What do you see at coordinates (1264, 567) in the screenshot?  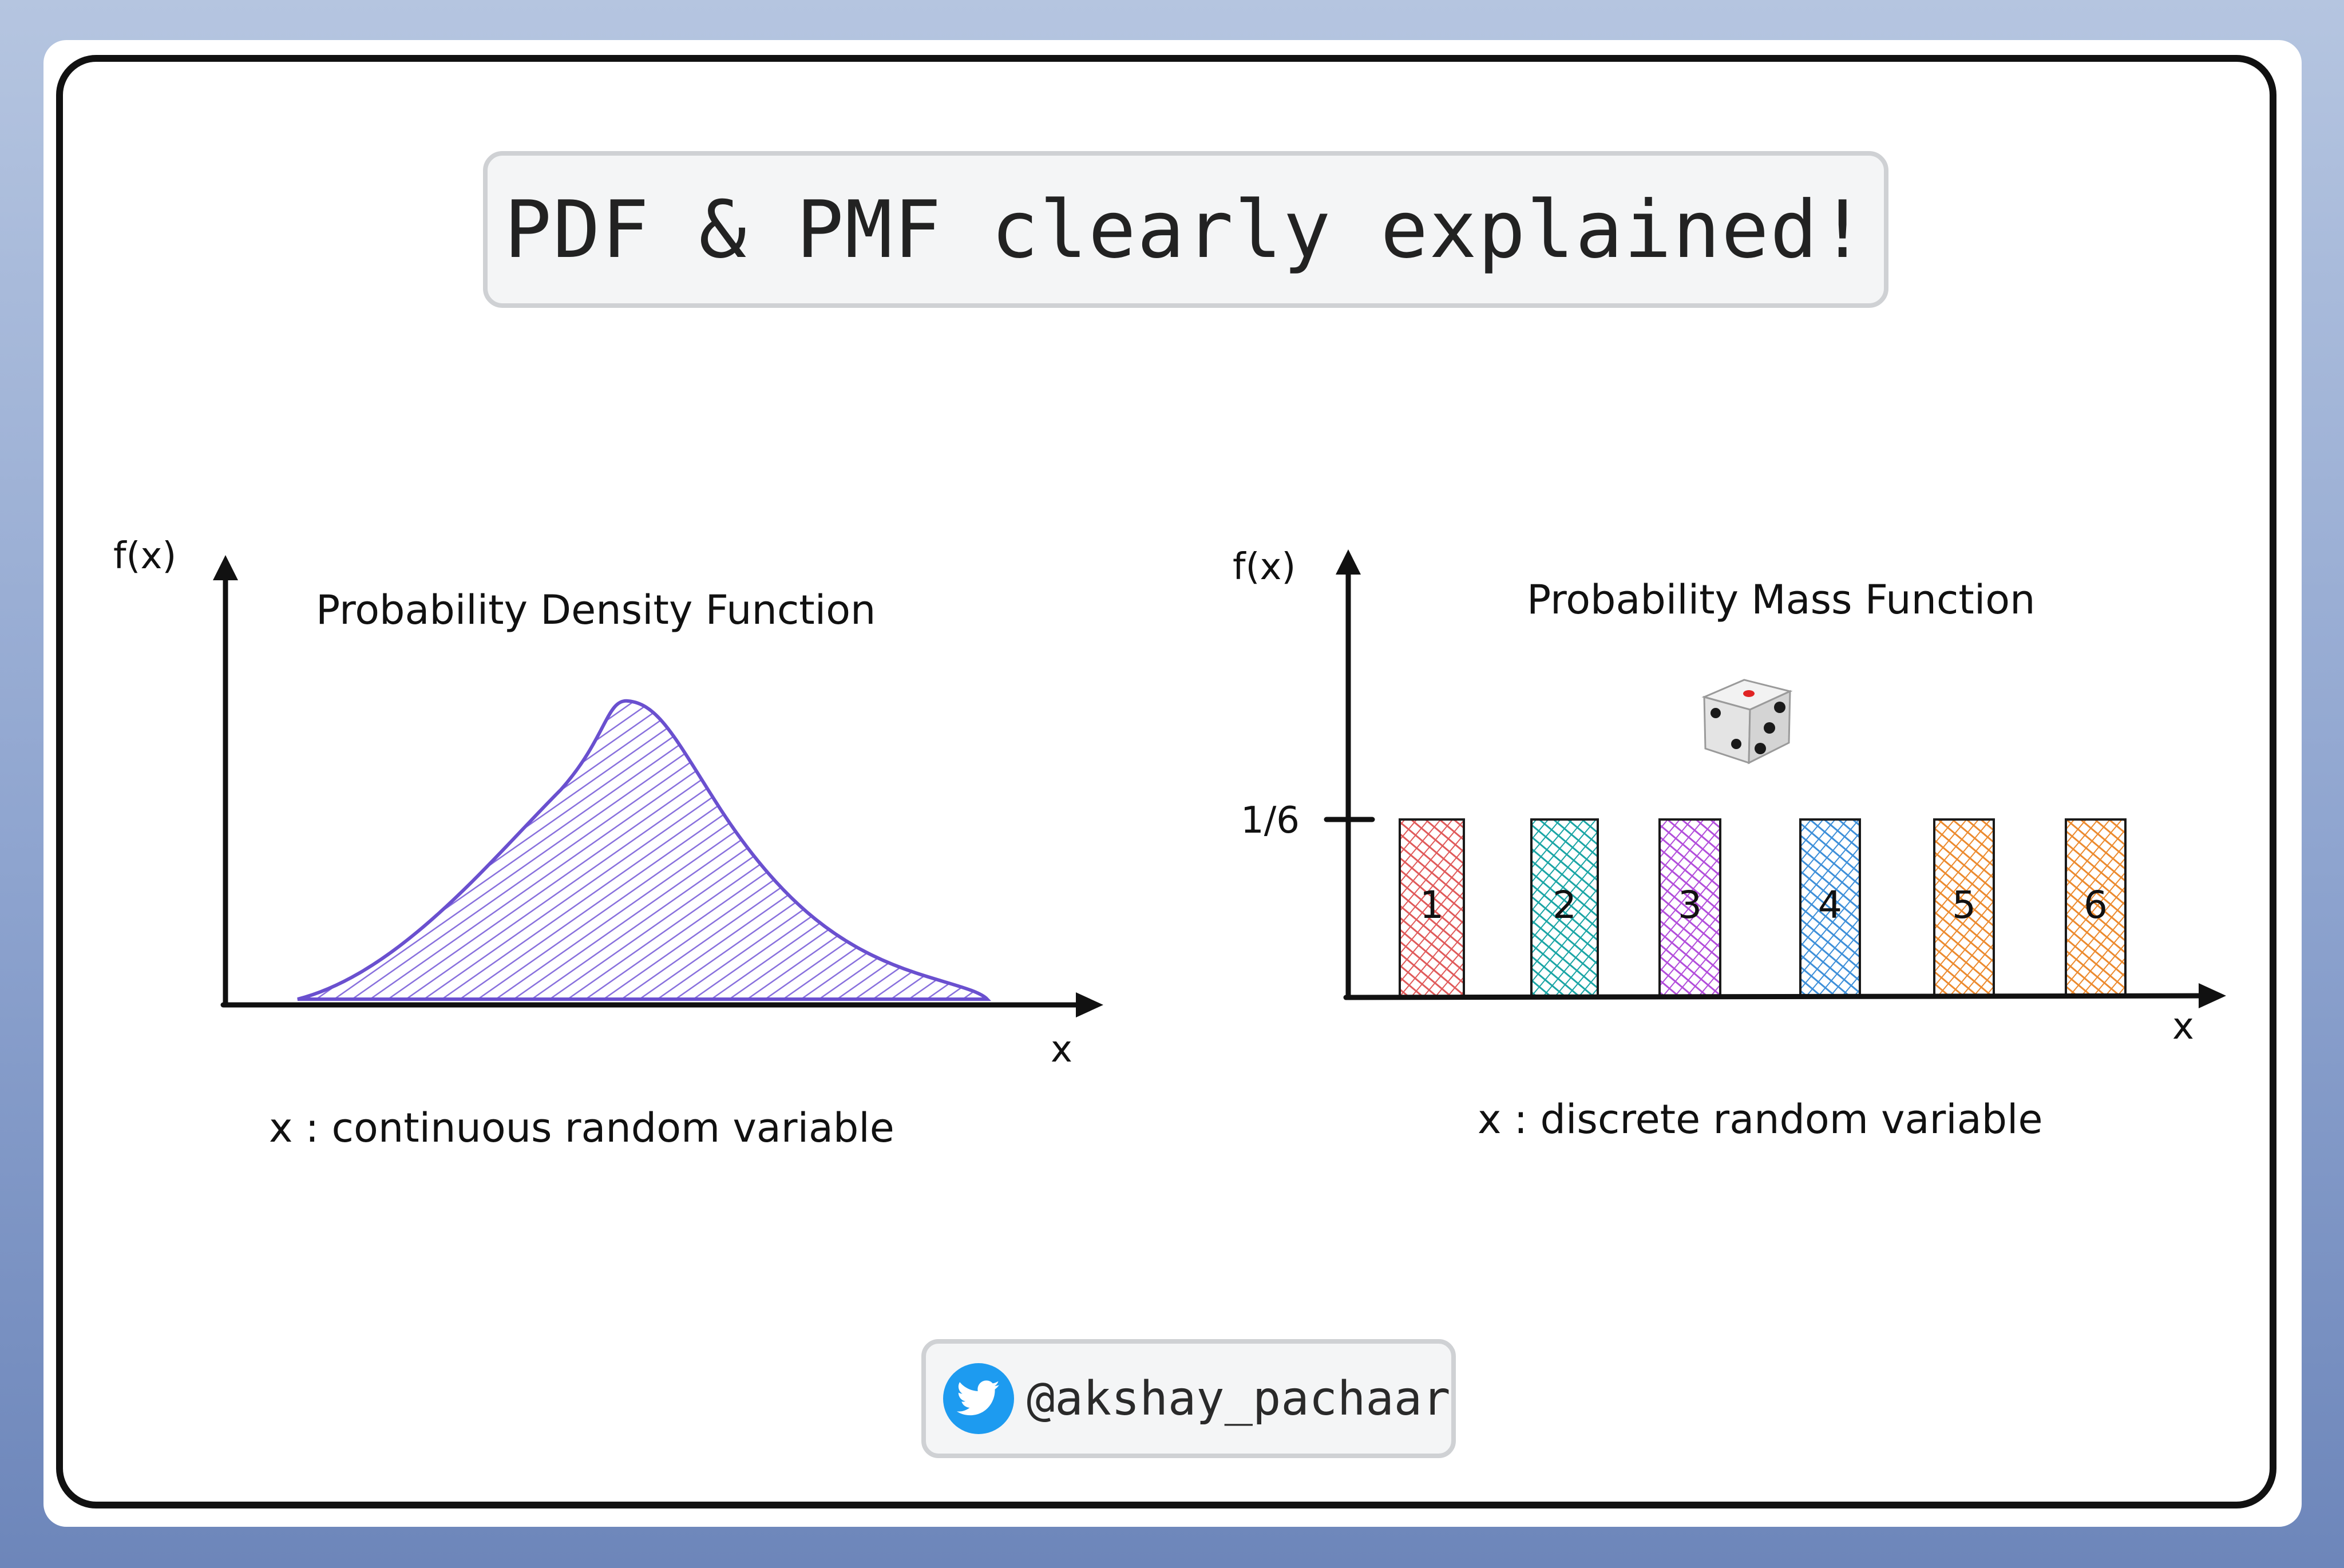 I see `pmf-y-axis-label: f(x)` at bounding box center [1264, 567].